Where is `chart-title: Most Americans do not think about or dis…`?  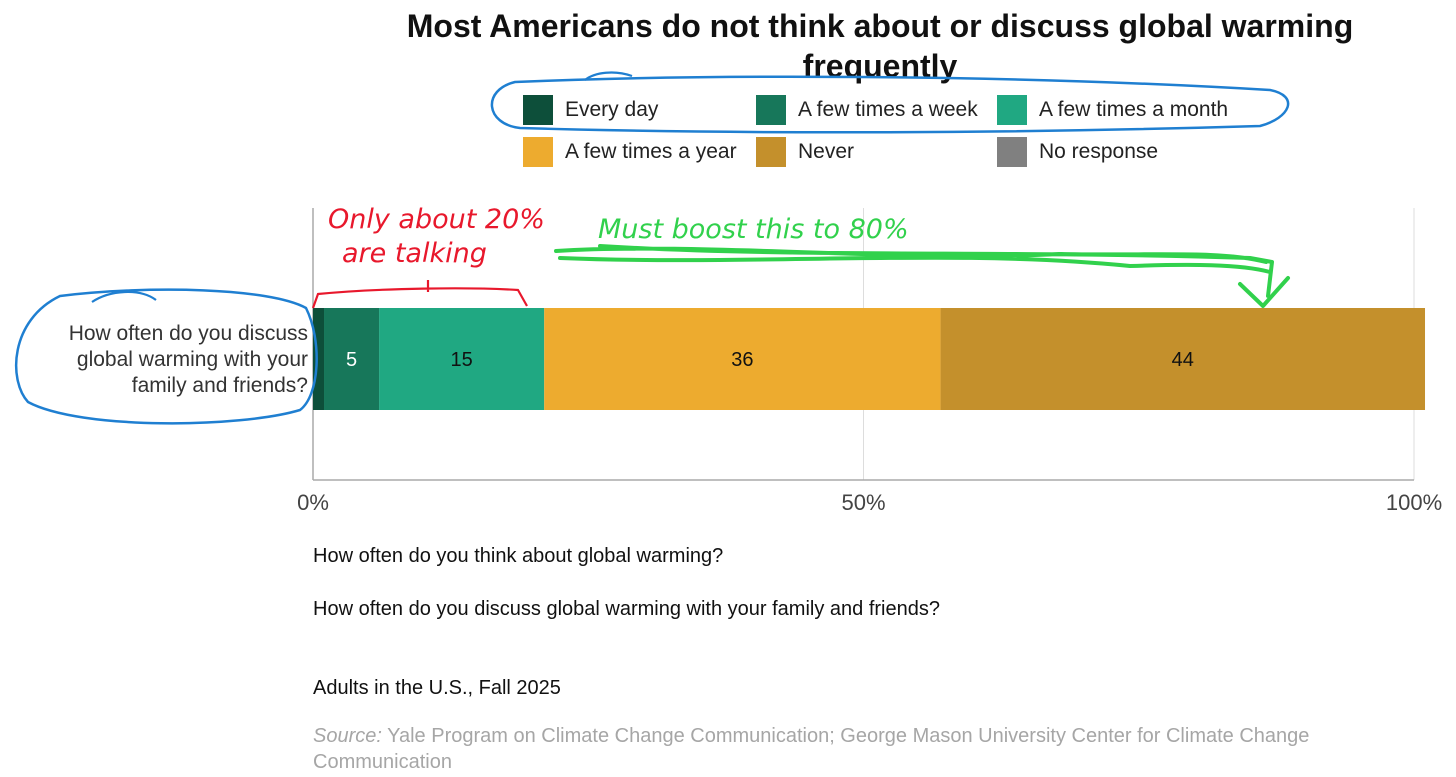
chart-title: Most Americans do not think about or dis… is located at coordinates (880, 46).